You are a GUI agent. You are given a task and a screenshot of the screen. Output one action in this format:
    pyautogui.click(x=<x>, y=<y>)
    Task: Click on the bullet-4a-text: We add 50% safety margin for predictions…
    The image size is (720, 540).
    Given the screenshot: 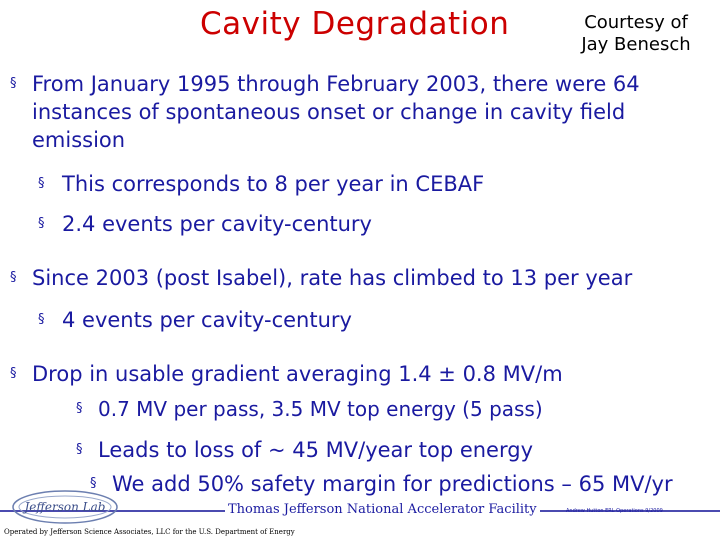 What is the action you would take?
    pyautogui.click(x=392, y=484)
    